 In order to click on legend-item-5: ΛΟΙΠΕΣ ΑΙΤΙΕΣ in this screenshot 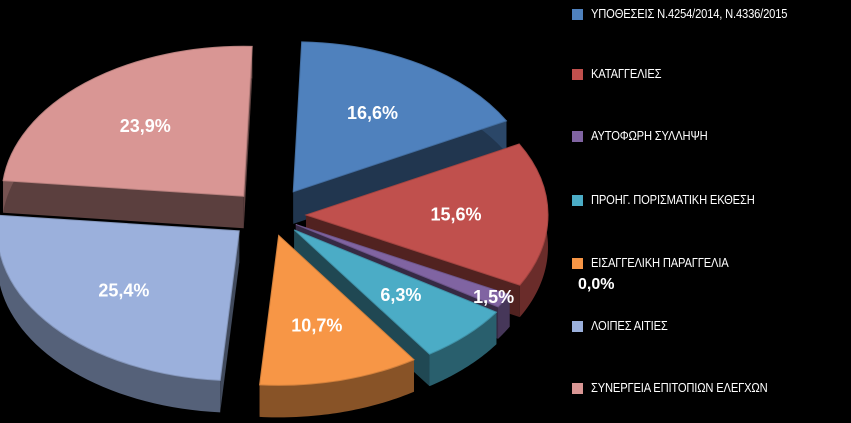, I will do `click(711, 326)`.